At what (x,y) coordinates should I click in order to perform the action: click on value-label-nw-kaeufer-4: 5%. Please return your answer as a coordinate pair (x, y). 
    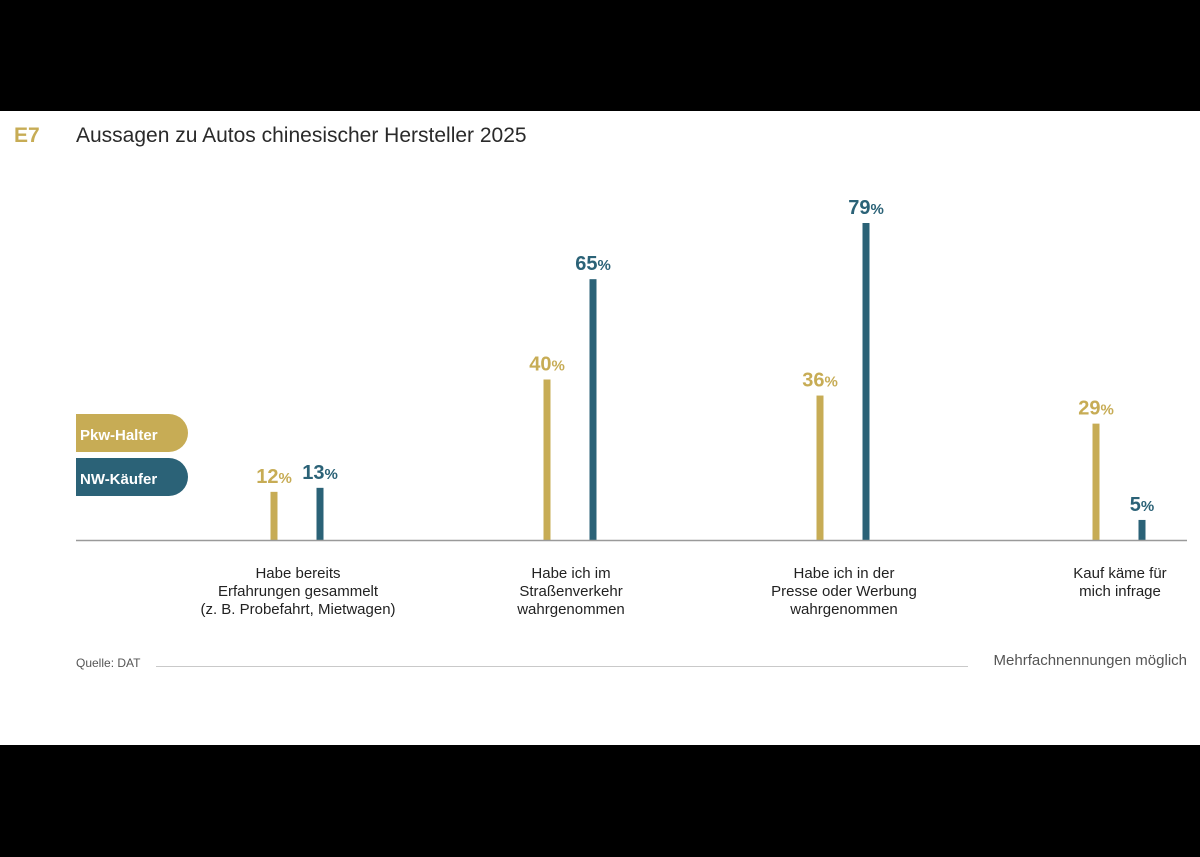
    Looking at the image, I should click on (1142, 505).